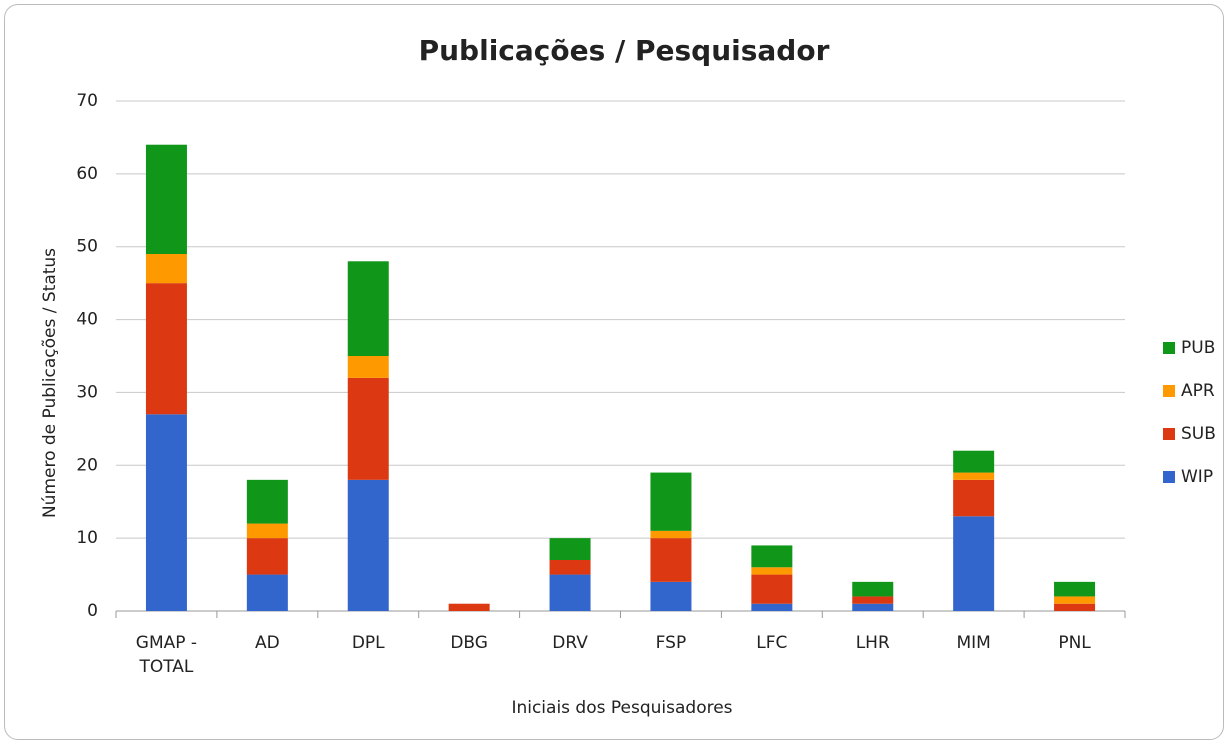 The height and width of the screenshot is (746, 1230). I want to click on legend-label: PUB, so click(1198, 348).